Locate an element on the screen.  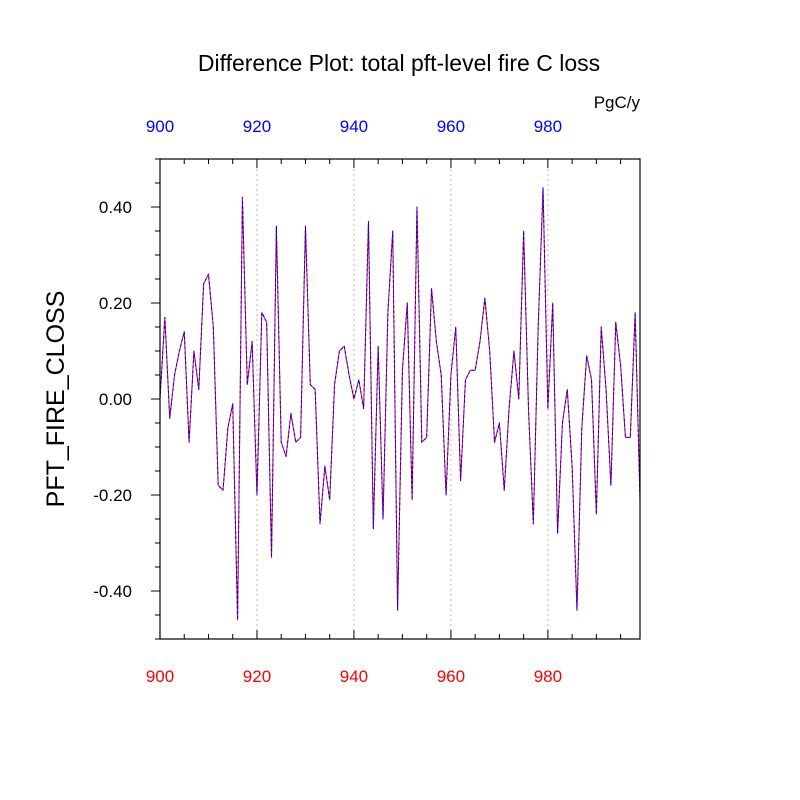
x-tick-label-bottom: 980 is located at coordinates (548, 676).